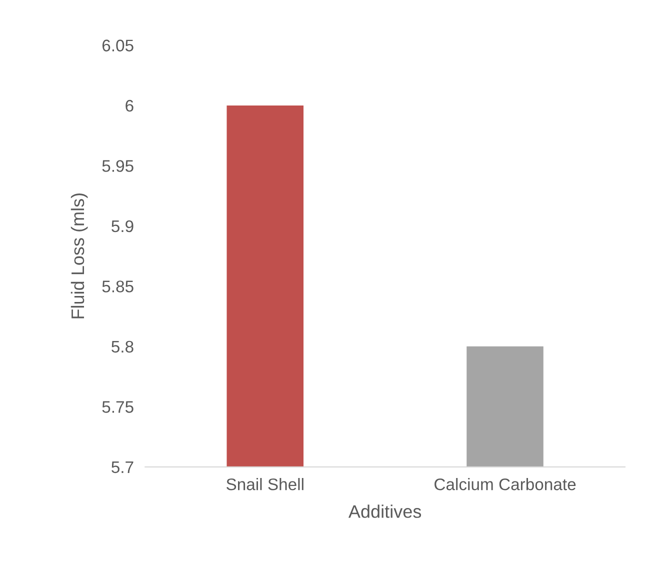 Image resolution: width=651 pixels, height=580 pixels. Describe the element at coordinates (385, 511) in the screenshot. I see `x-axis-title: Additives` at that location.